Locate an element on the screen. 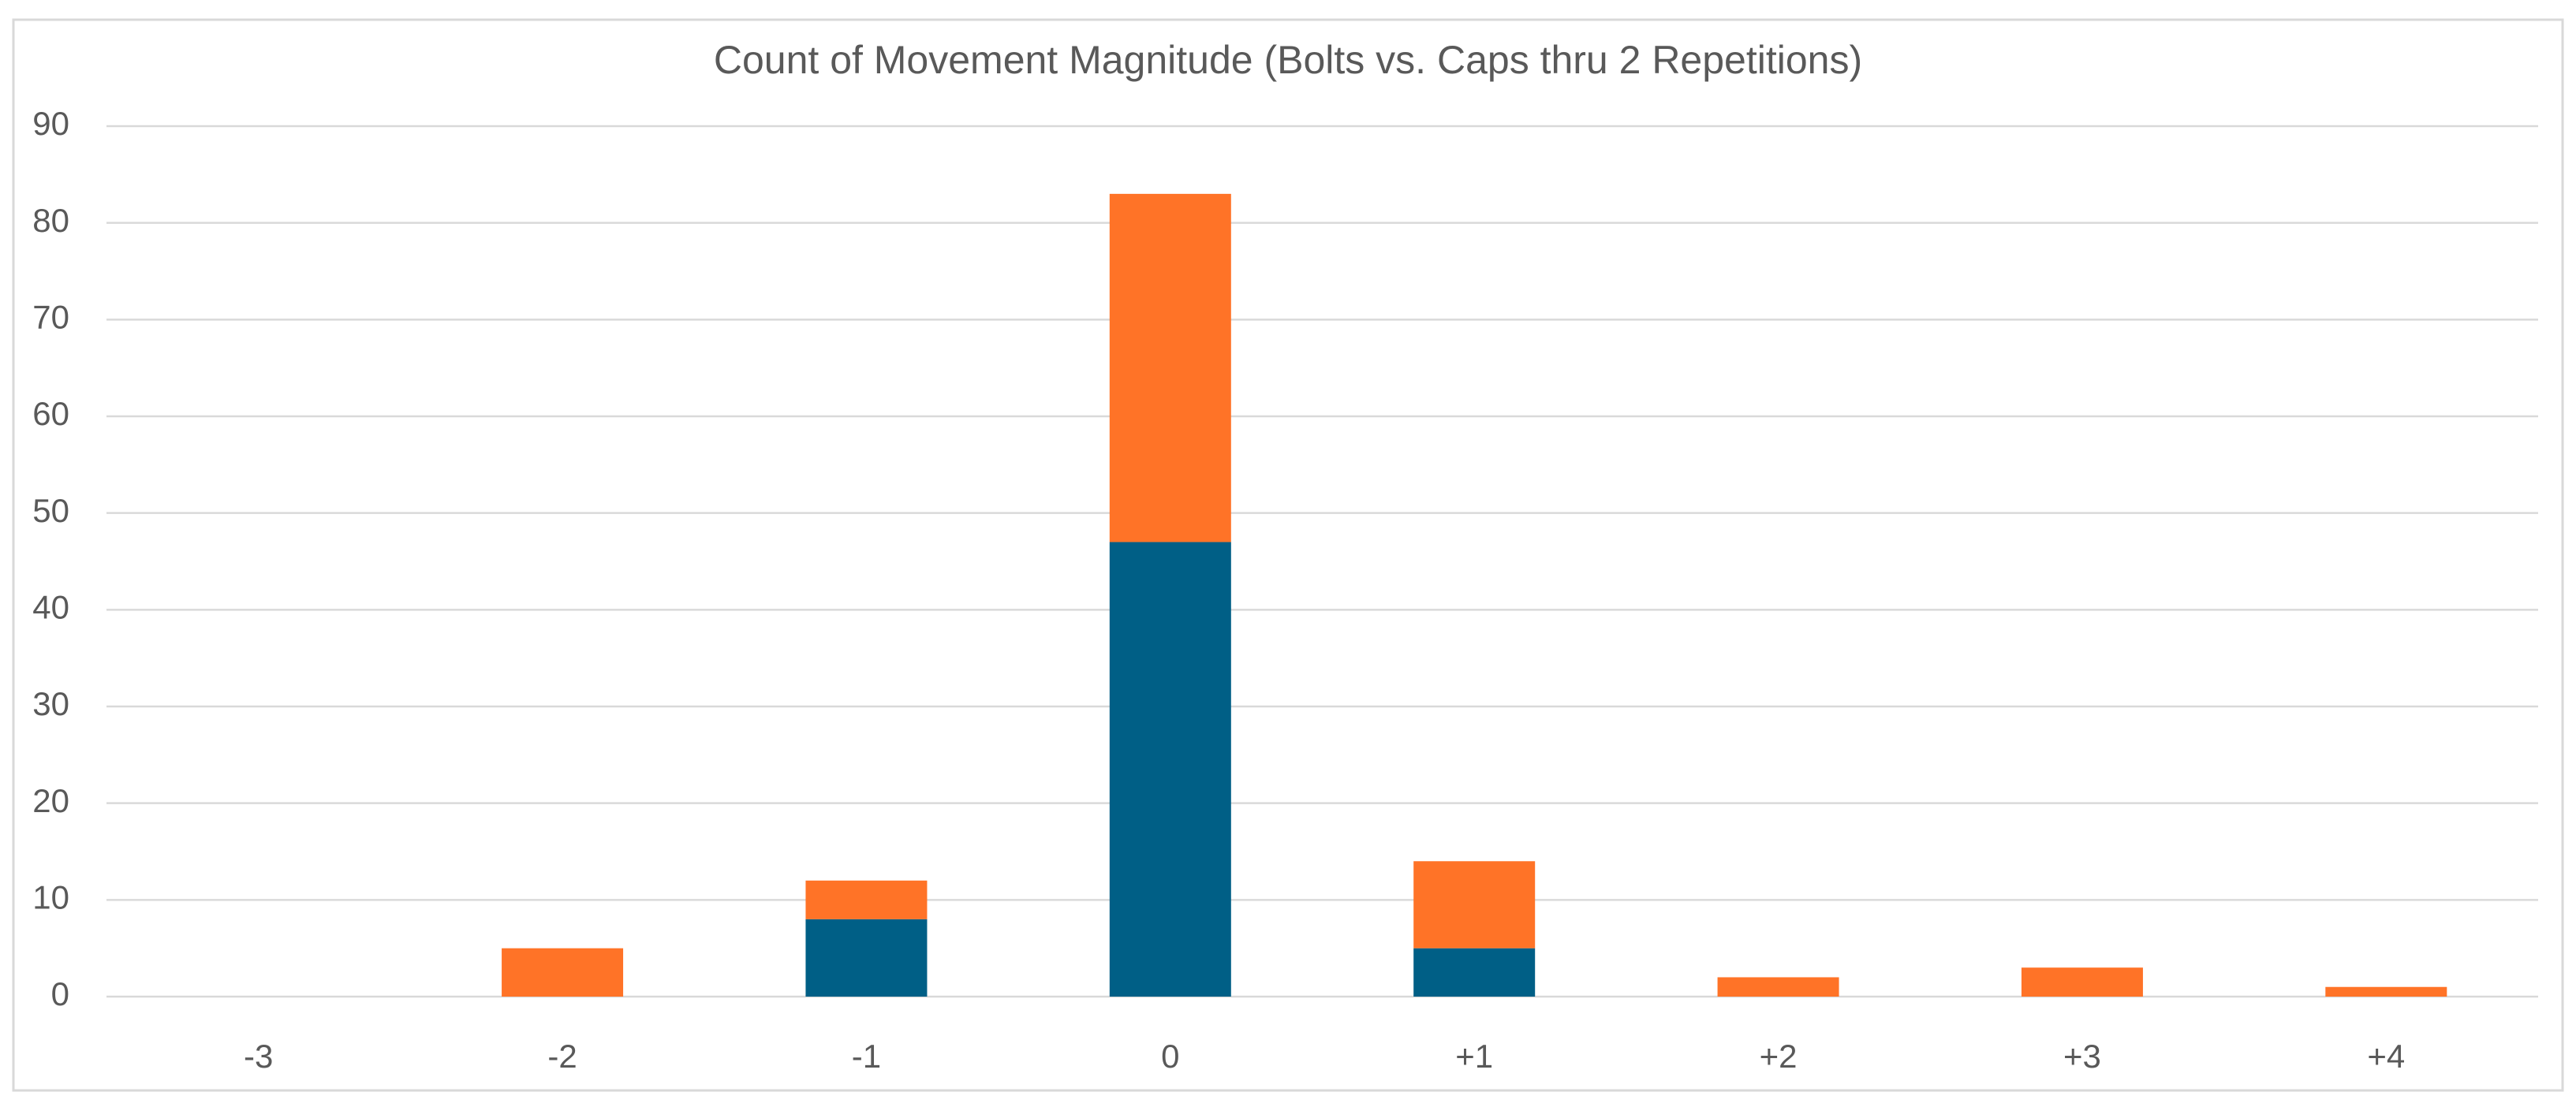  x-tick-label: -2 is located at coordinates (562, 1056).